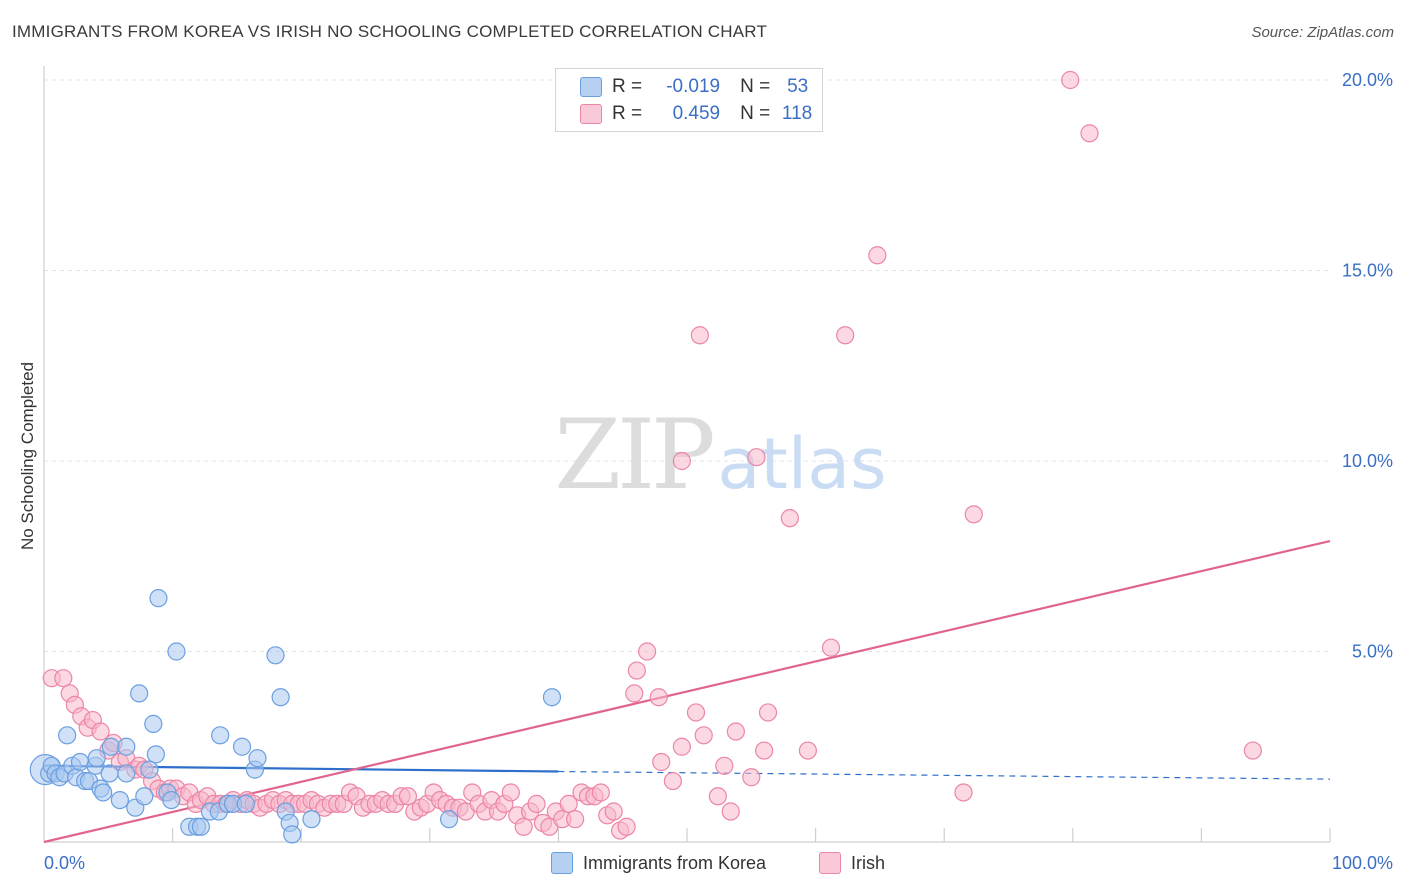 The height and width of the screenshot is (892, 1406). I want to click on x-tick-label-min: 0.0%, so click(64, 863).